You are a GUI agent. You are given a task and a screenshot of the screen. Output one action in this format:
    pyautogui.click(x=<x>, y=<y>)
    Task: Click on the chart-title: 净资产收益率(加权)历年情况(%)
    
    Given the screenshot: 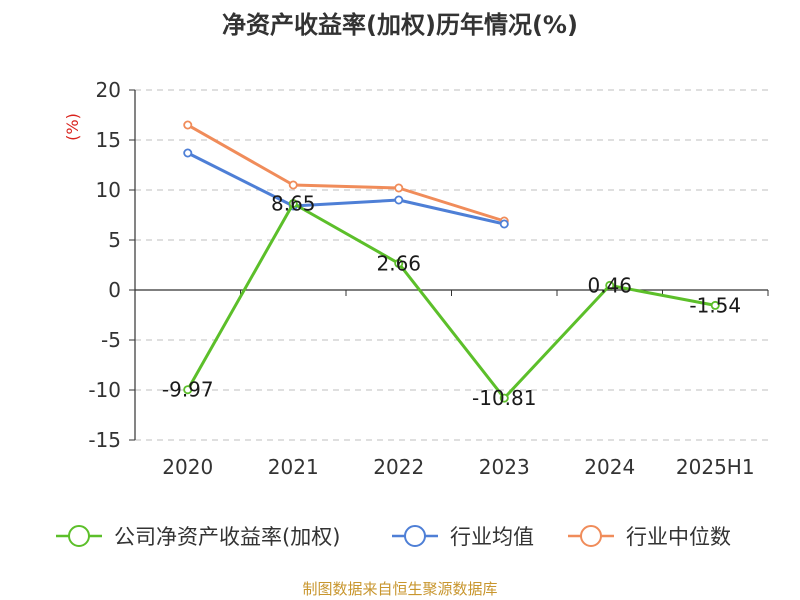 What is the action you would take?
    pyautogui.click(x=400, y=25)
    